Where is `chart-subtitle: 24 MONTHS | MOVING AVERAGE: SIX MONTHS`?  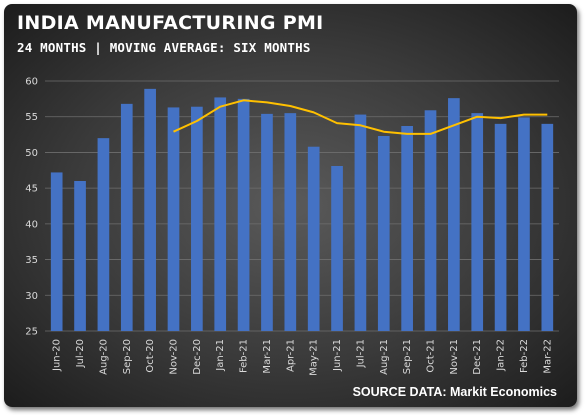
chart-subtitle: 24 MONTHS | MOVING AVERAGE: SIX MONTHS is located at coordinates (164, 47).